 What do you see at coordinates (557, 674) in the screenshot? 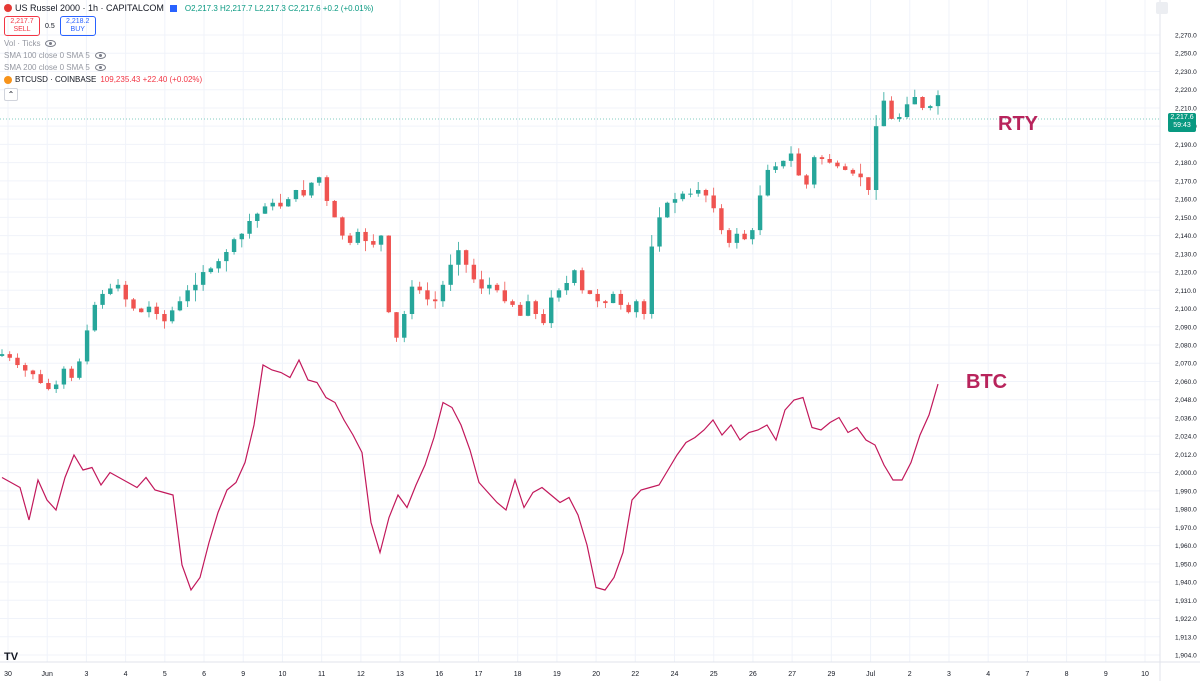
I see `x-tick-label: 19` at bounding box center [557, 674].